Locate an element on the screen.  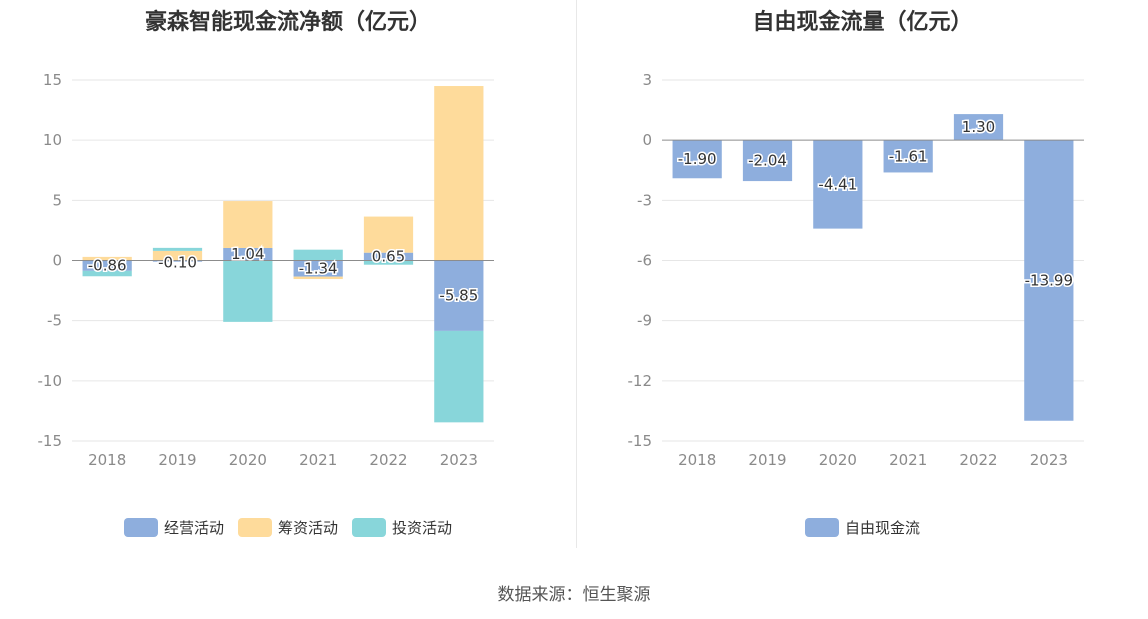
data-source-note: 数据来源：恒生聚源 is located at coordinates (574, 595).